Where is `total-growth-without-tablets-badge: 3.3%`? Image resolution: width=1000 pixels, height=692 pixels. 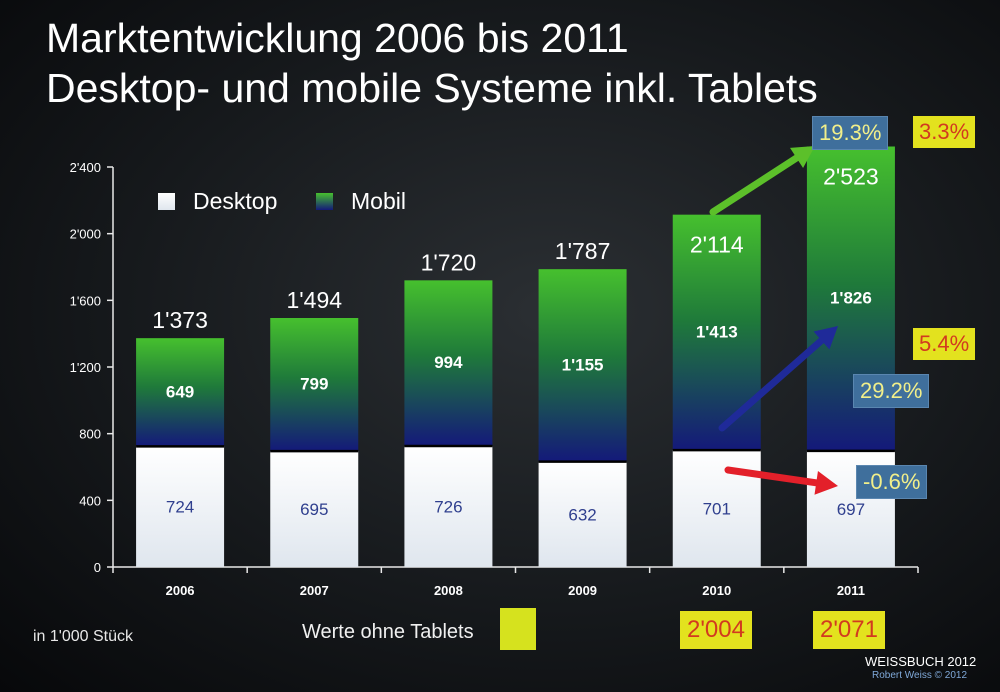
total-growth-without-tablets-badge: 3.3% is located at coordinates (944, 132).